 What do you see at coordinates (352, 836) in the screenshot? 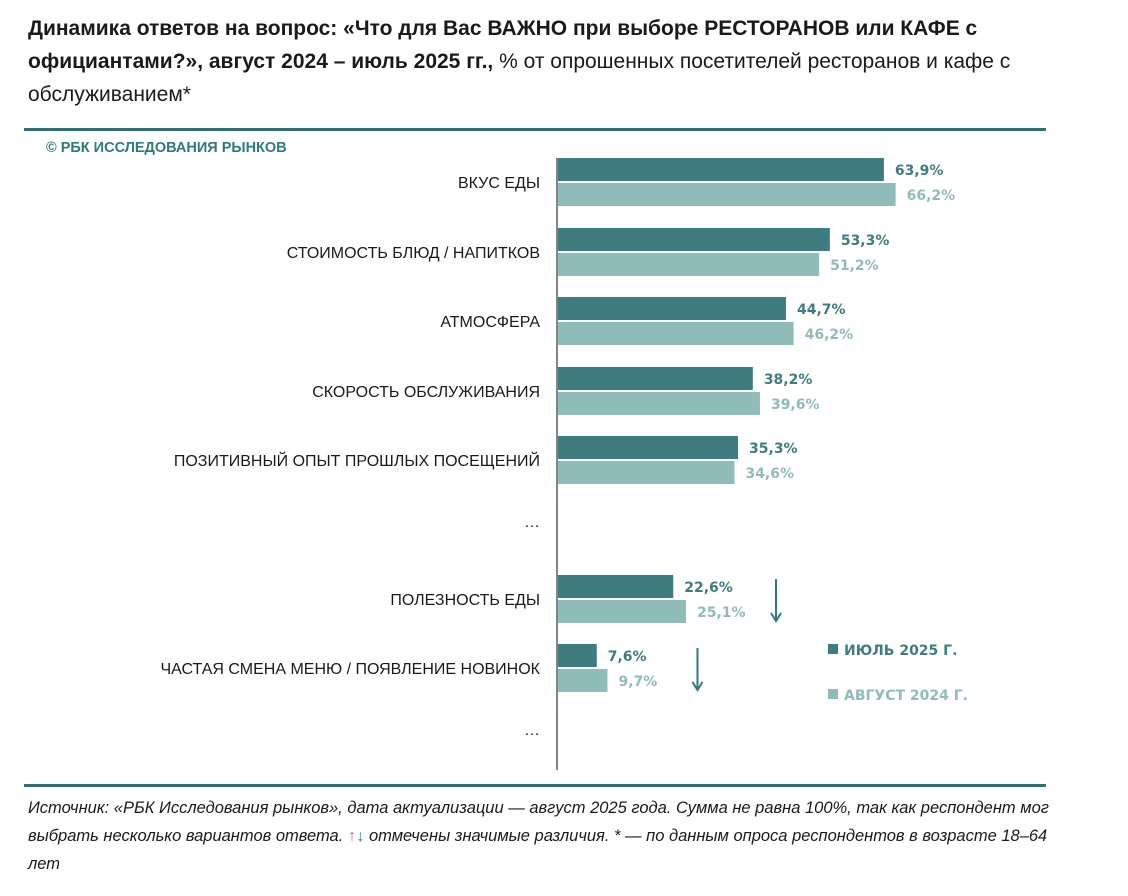
I see `arrow-up-icon: ↑` at bounding box center [352, 836].